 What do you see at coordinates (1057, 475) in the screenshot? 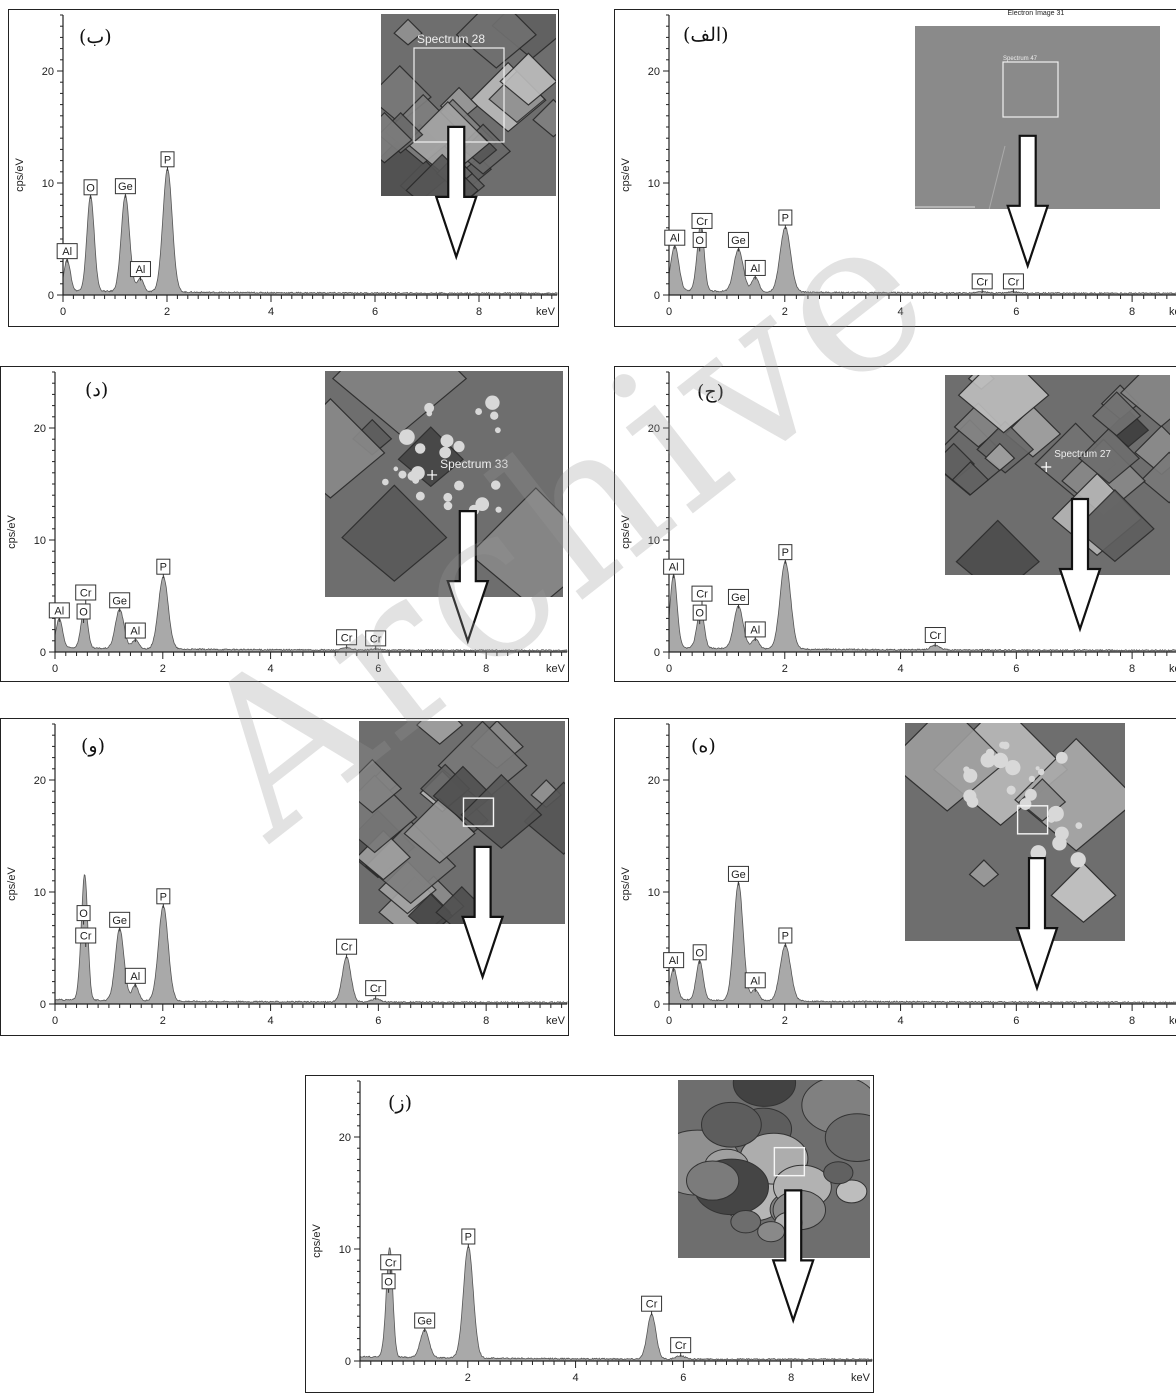
I see `sem-inset-image: Spectrum 27` at bounding box center [1057, 475].